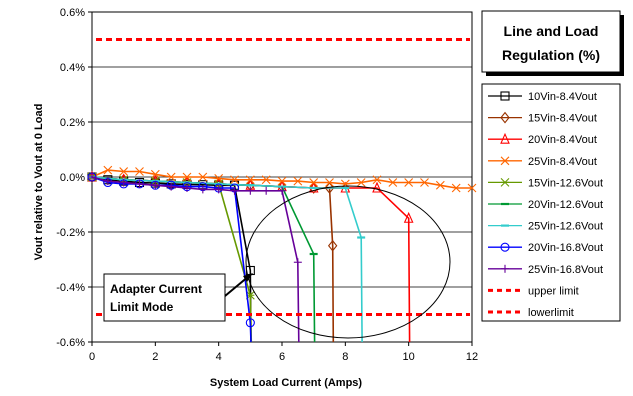  What do you see at coordinates (551, 55) in the screenshot?
I see `chart-title-line-2: Regulation (%)` at bounding box center [551, 55].